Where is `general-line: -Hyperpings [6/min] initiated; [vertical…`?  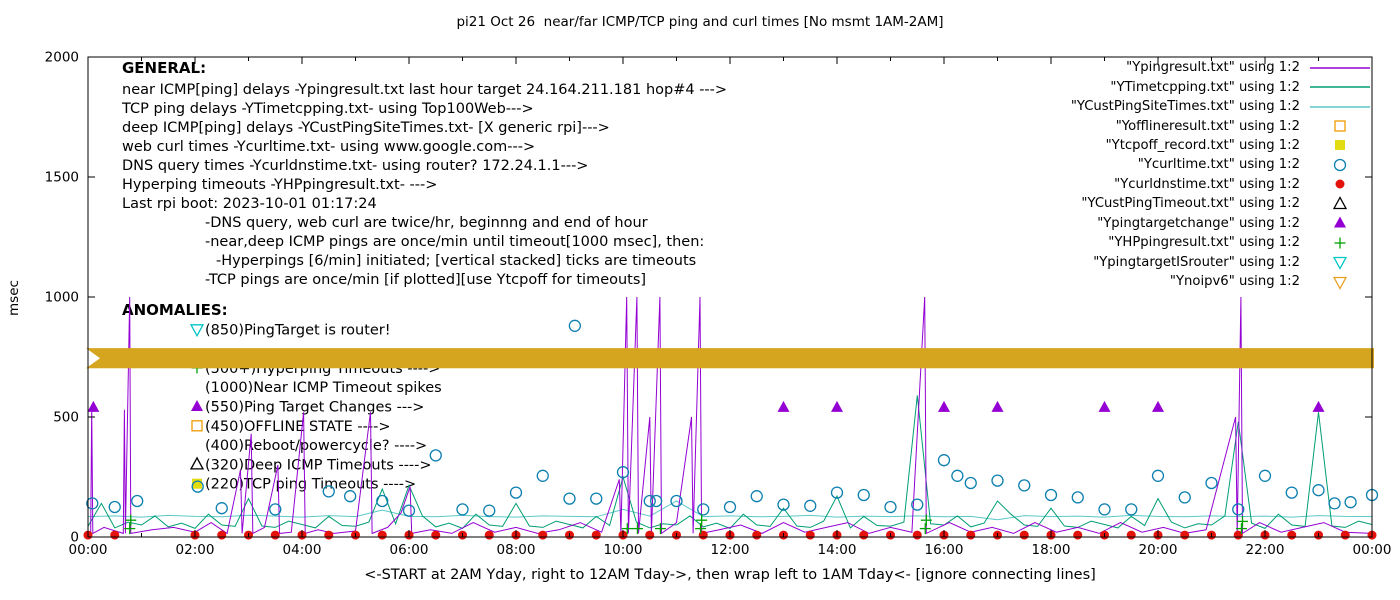
general-line: -Hyperpings [6/min] initiated; [vertical… is located at coordinates (456, 261).